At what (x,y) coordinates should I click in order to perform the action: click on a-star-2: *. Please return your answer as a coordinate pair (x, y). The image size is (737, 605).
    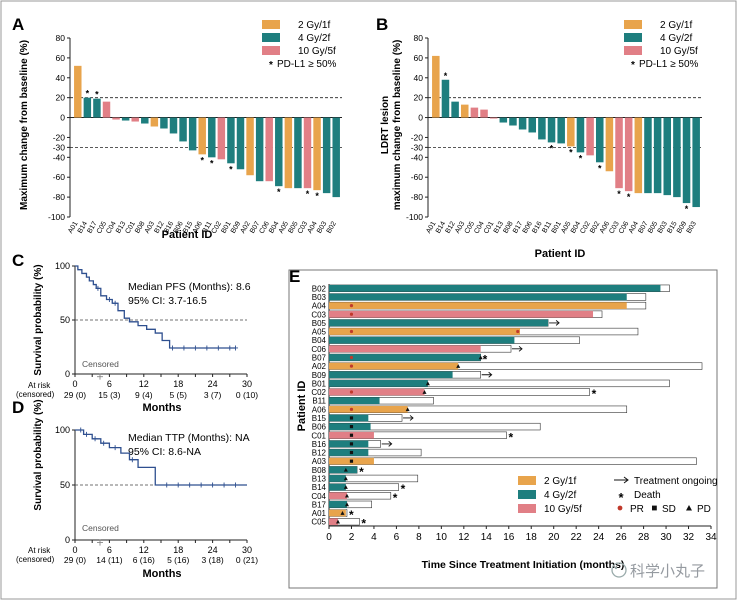
    Looking at the image, I should click on (97, 95).